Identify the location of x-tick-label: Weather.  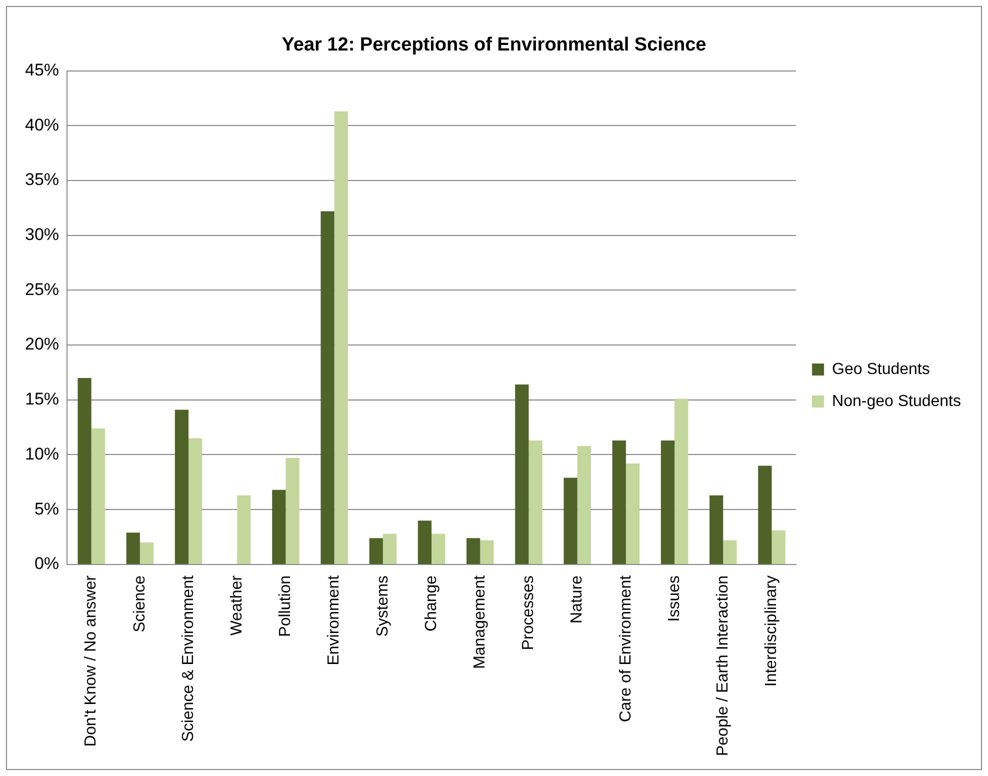
(237, 605).